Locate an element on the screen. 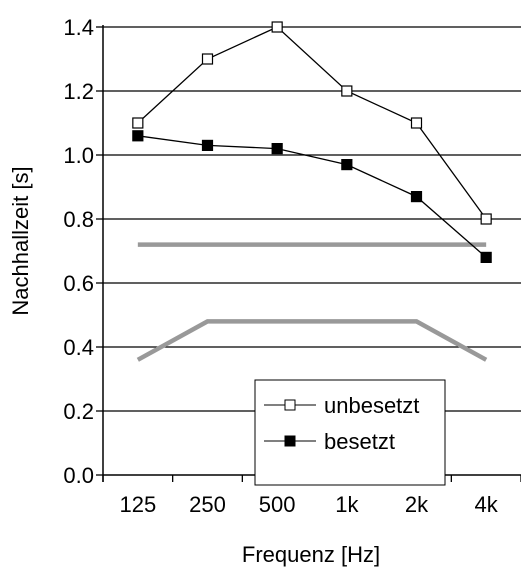 Image resolution: width=521 pixels, height=574 pixels. legend: unbesetzt besetzt is located at coordinates (350, 432).